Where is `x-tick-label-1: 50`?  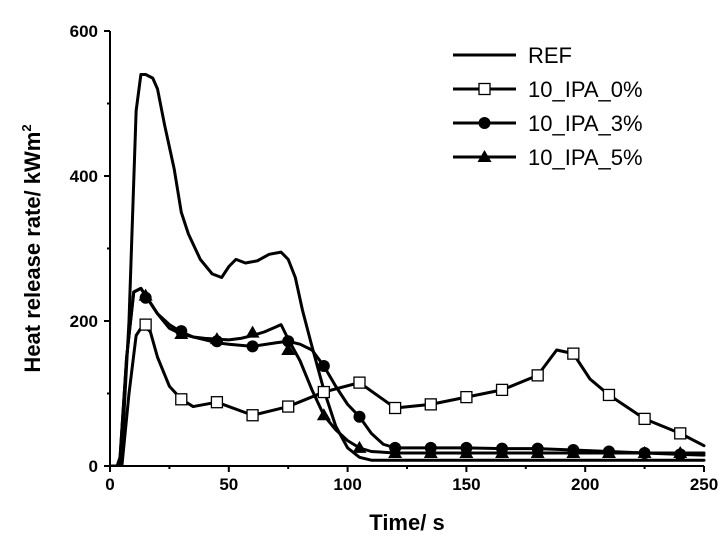
x-tick-label-1: 50 is located at coordinates (228, 484).